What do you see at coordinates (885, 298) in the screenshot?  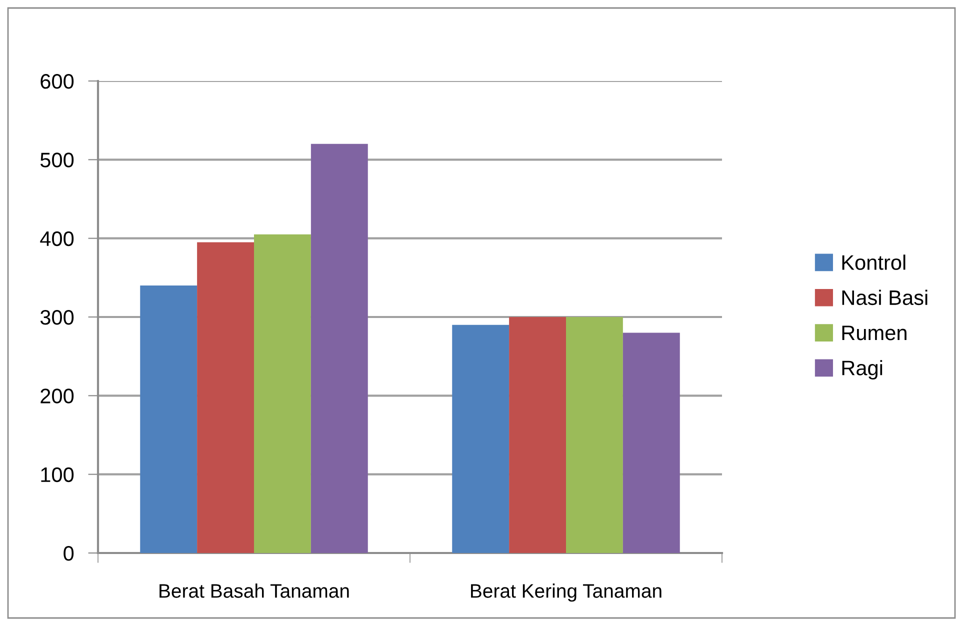 I see `legend-label: Nasi Basi` at bounding box center [885, 298].